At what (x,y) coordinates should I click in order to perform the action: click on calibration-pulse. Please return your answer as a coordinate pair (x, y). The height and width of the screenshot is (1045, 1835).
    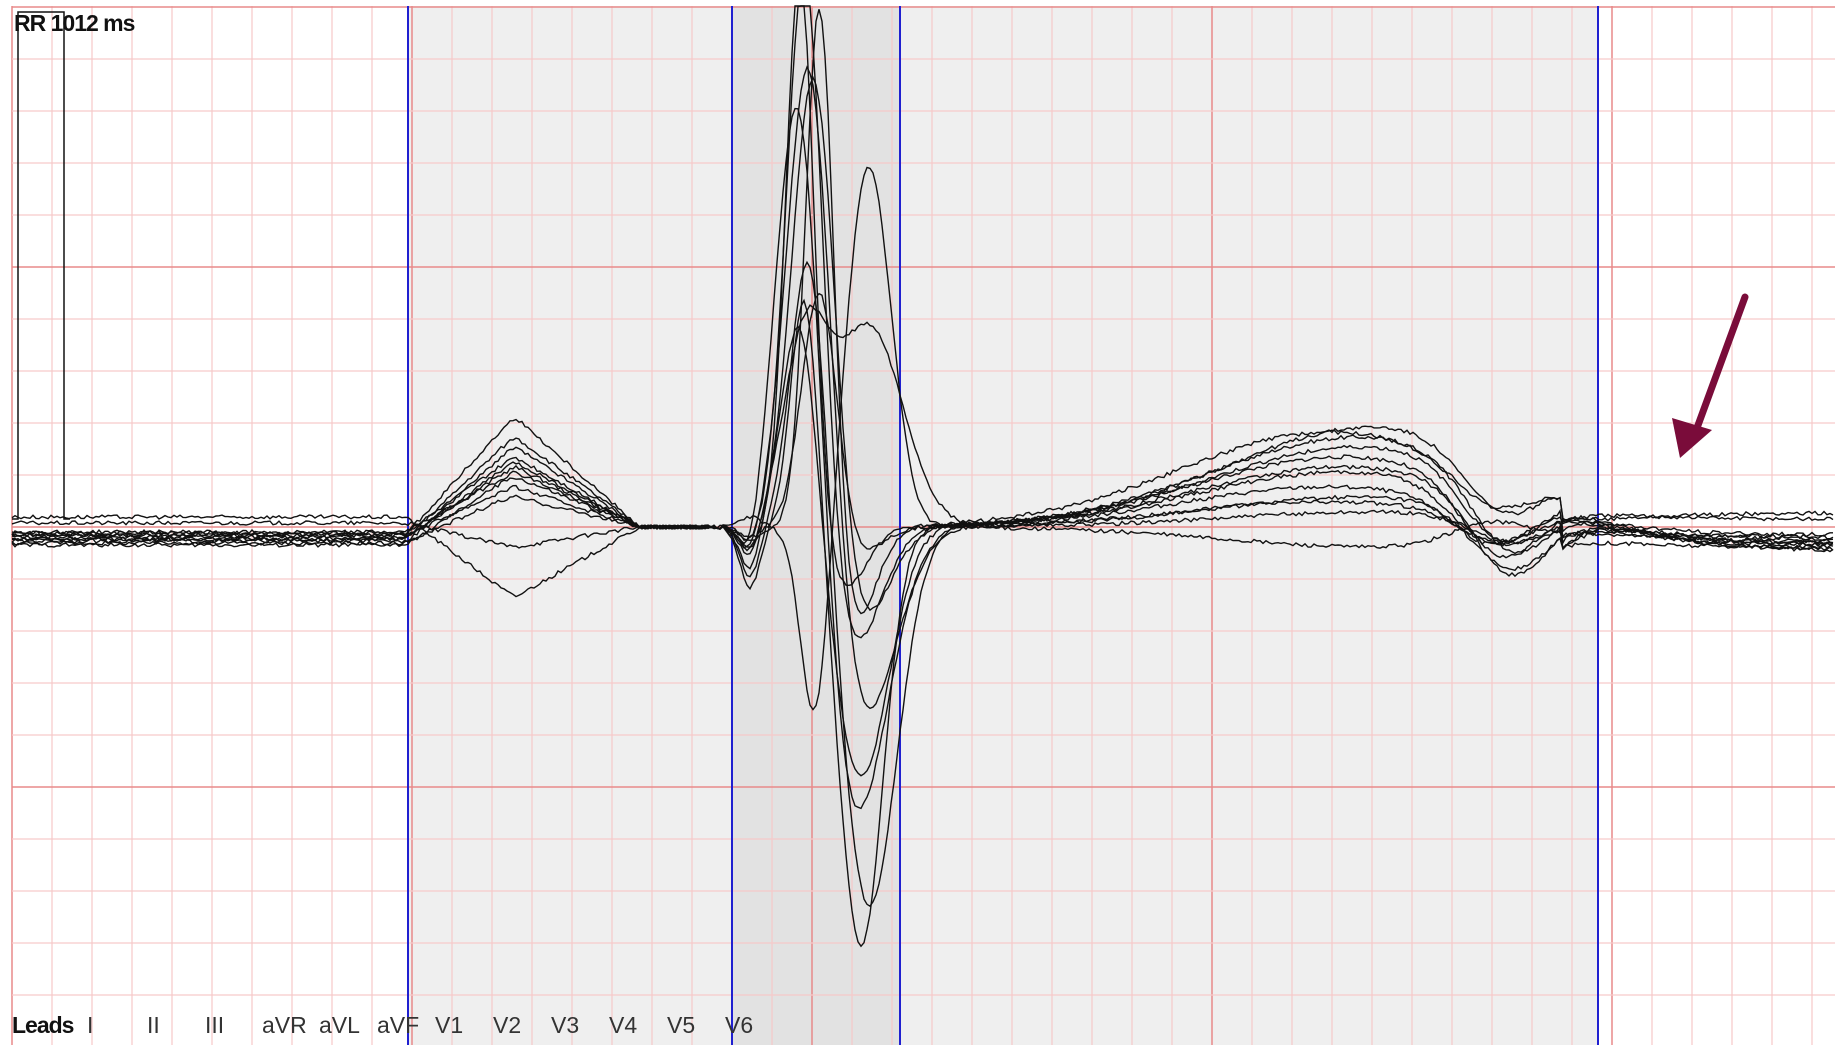
    Looking at the image, I should click on (41, 265).